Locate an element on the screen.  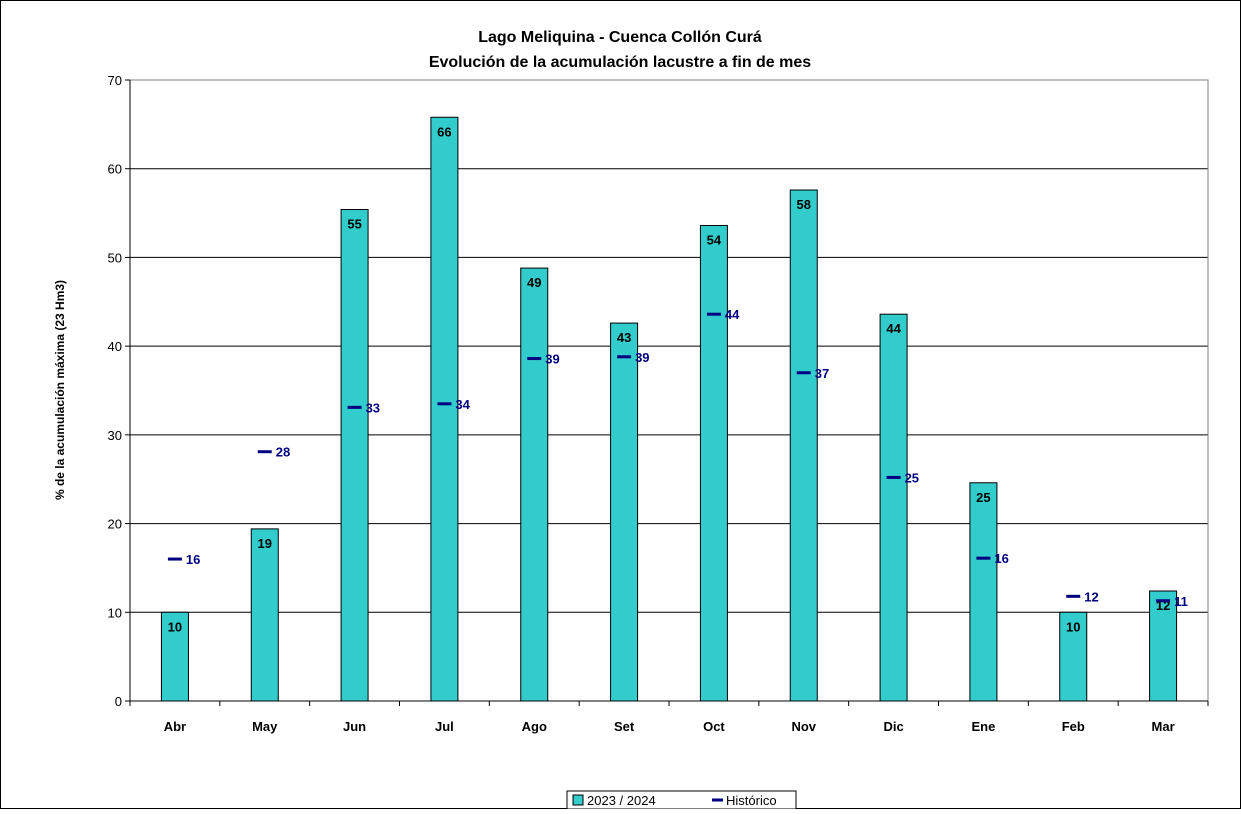
x-tick-label: Abr is located at coordinates (175, 726).